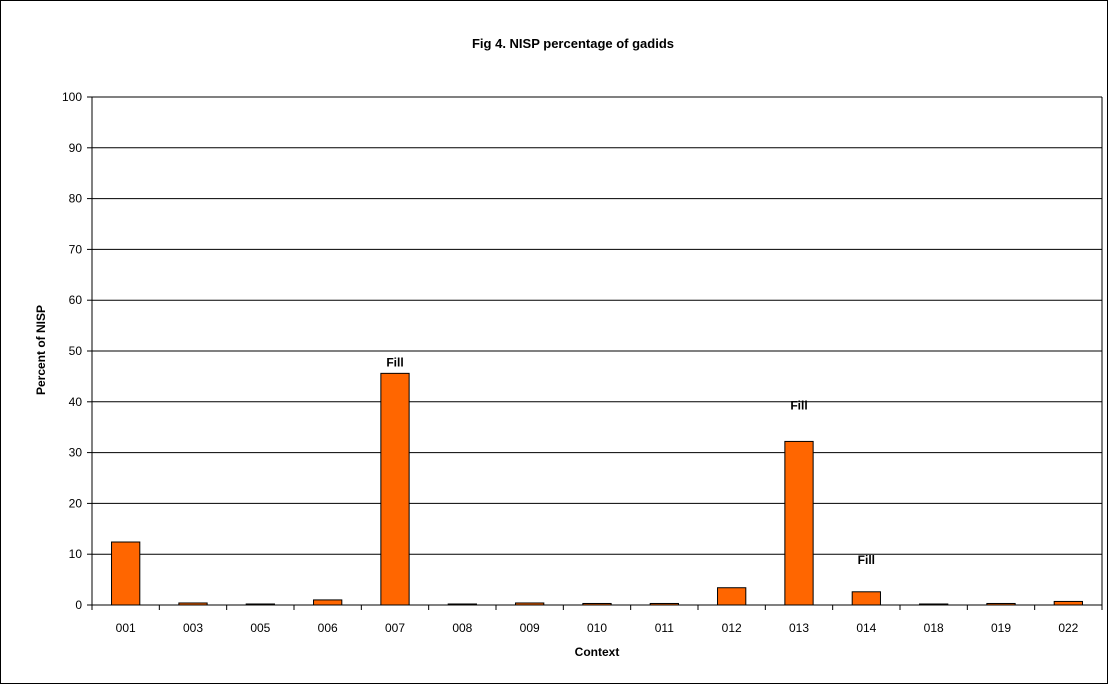 The image size is (1108, 684). Describe the element at coordinates (76, 402) in the screenshot. I see `y-tick-label: 40` at that location.